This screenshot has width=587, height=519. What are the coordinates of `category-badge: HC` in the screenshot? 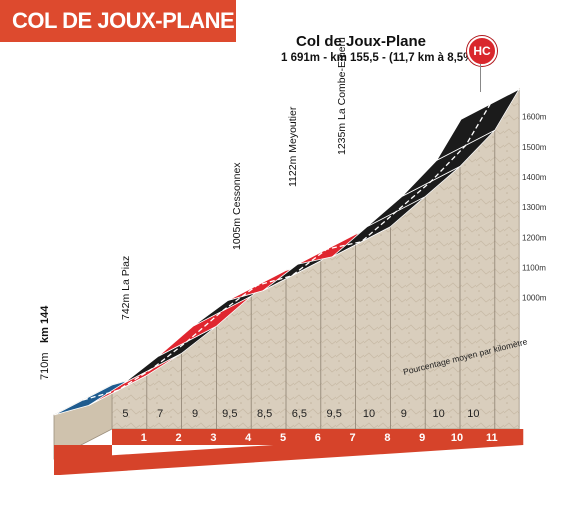 It's located at (482, 51).